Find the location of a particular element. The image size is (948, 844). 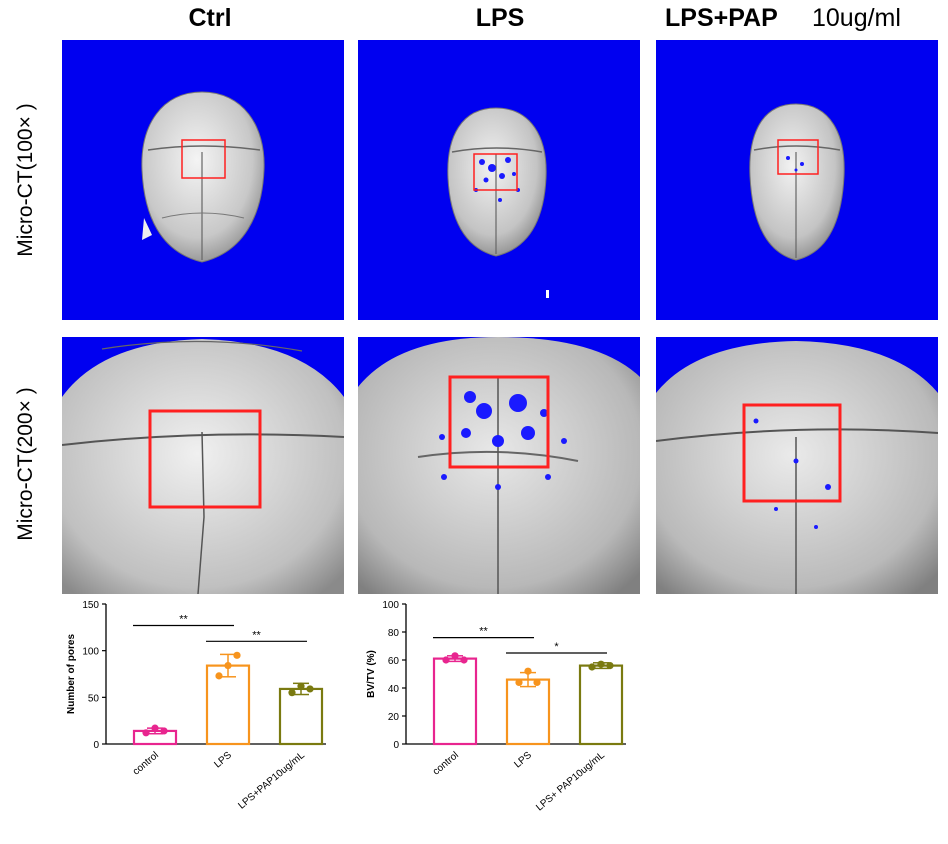

y-tick-label: 40 is located at coordinates (394, 689).